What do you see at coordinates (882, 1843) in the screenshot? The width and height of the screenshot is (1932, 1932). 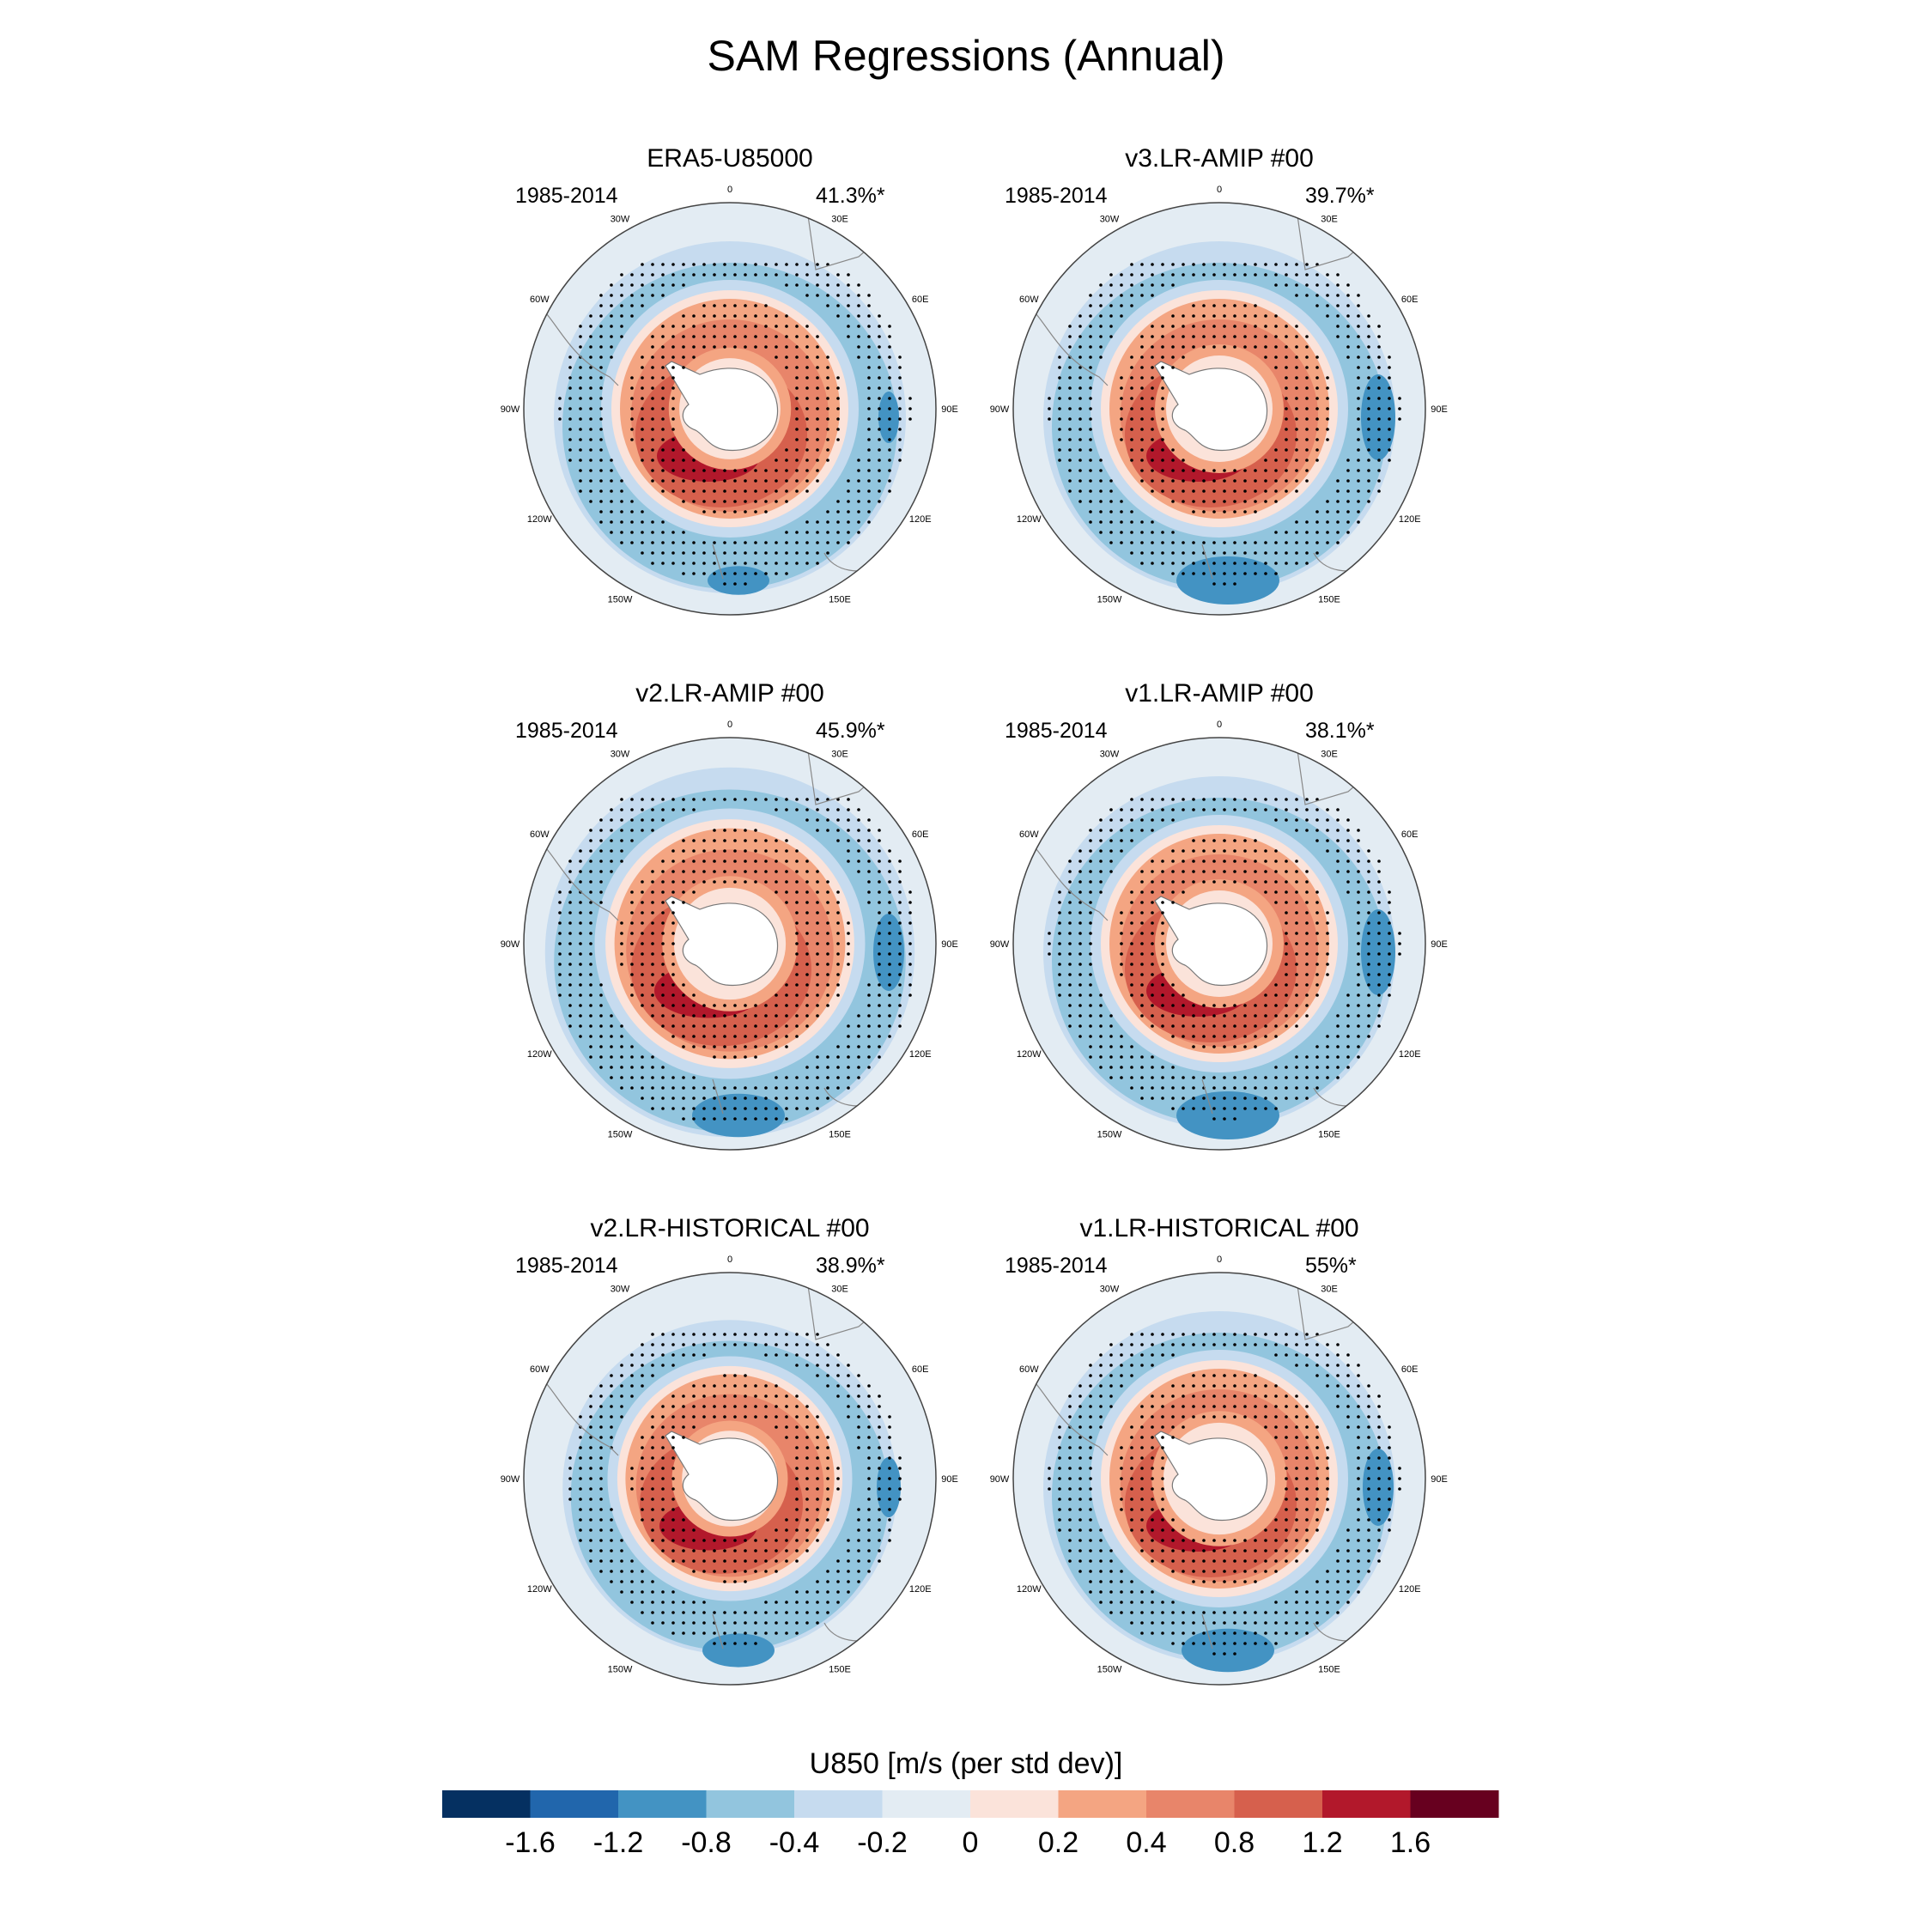 I see `colorbar-tick-label: -0.2` at bounding box center [882, 1843].